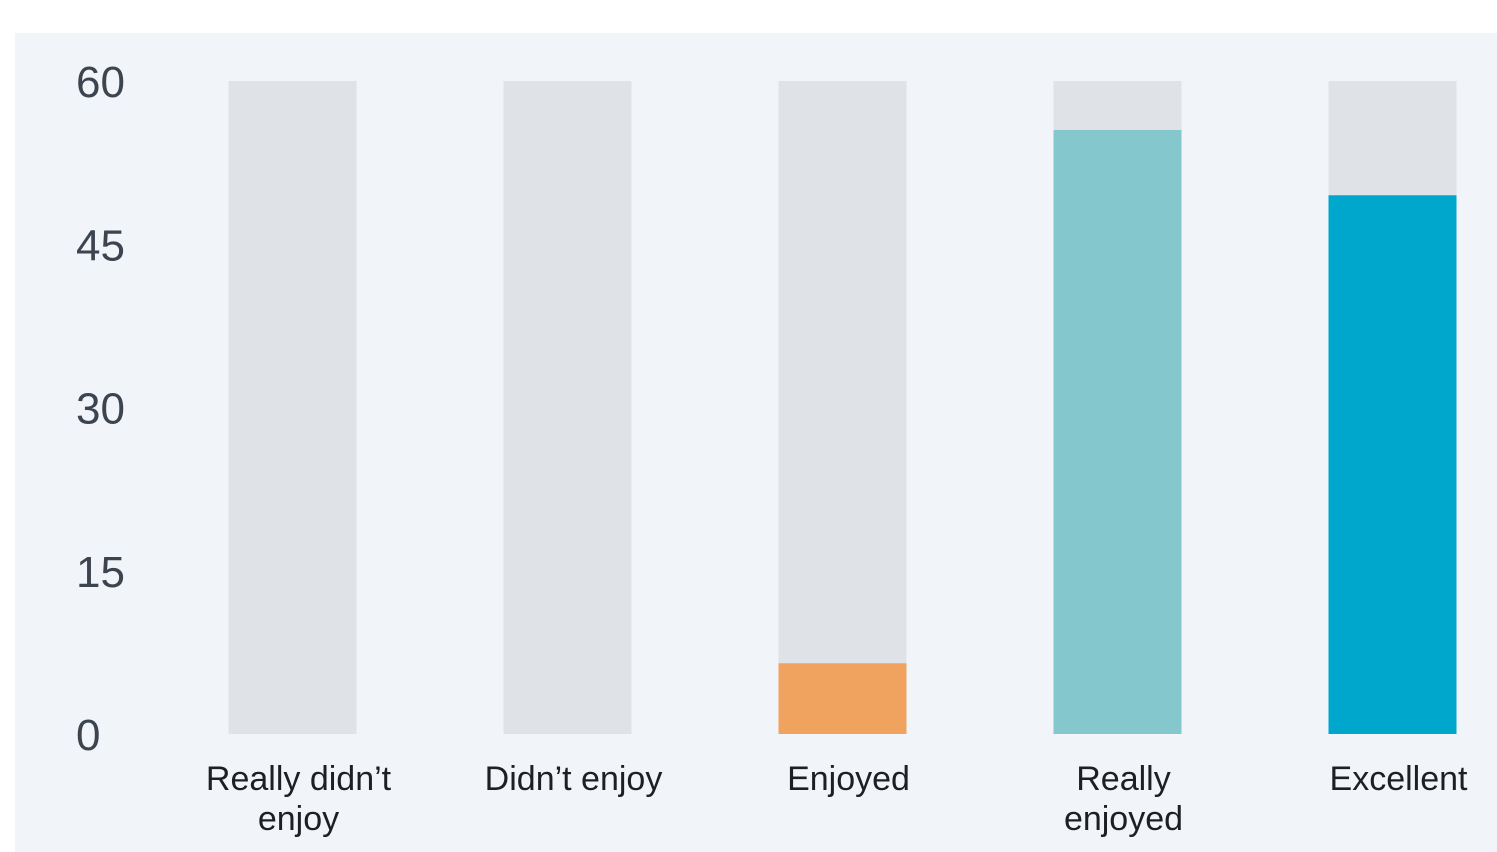 The image size is (1497, 852). I want to click on x-tick-label-line: enjoy, so click(298, 819).